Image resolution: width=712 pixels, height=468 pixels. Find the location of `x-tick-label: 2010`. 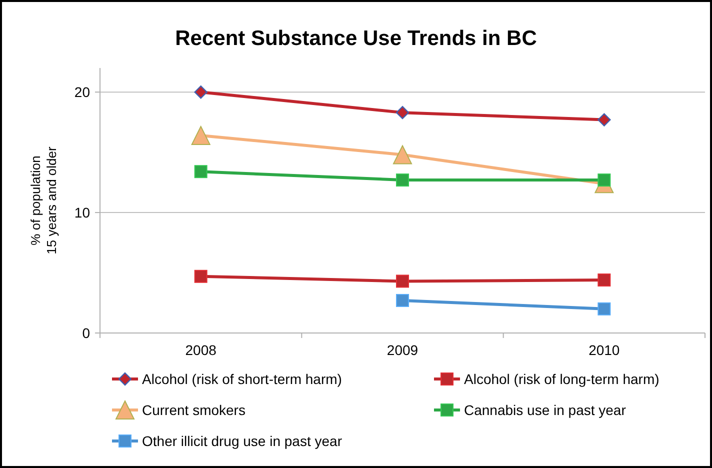

x-tick-label: 2010 is located at coordinates (604, 350).